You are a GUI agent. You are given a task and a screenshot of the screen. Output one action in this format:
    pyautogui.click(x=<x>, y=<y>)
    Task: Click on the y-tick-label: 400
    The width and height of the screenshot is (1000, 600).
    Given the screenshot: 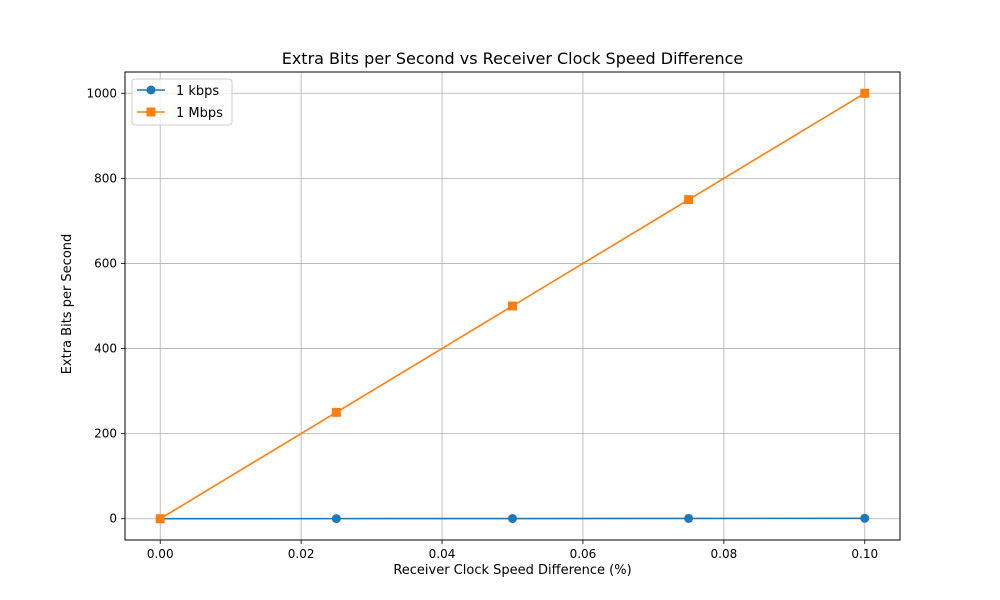 What is the action you would take?
    pyautogui.click(x=105, y=349)
    